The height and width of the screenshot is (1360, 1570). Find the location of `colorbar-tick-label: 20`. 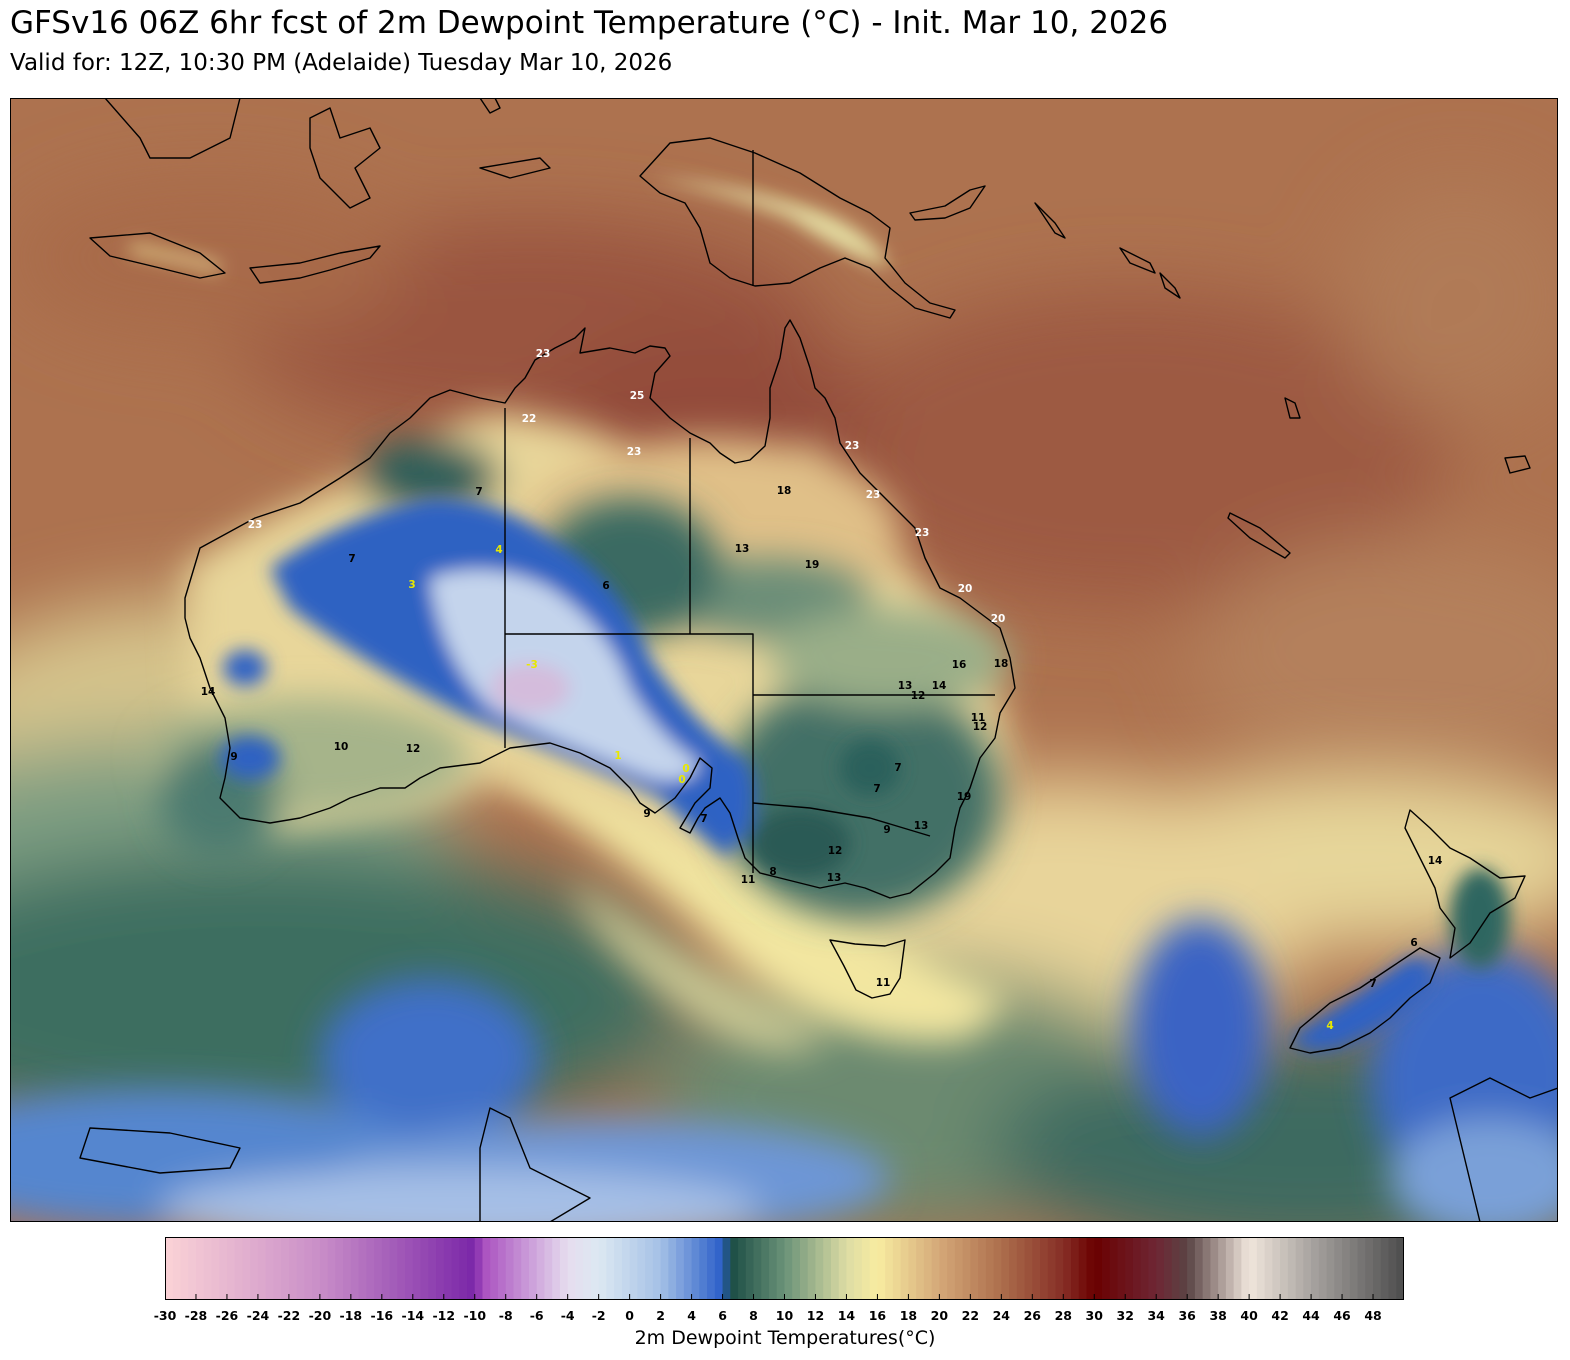

colorbar-tick-label: 20 is located at coordinates (939, 1315).